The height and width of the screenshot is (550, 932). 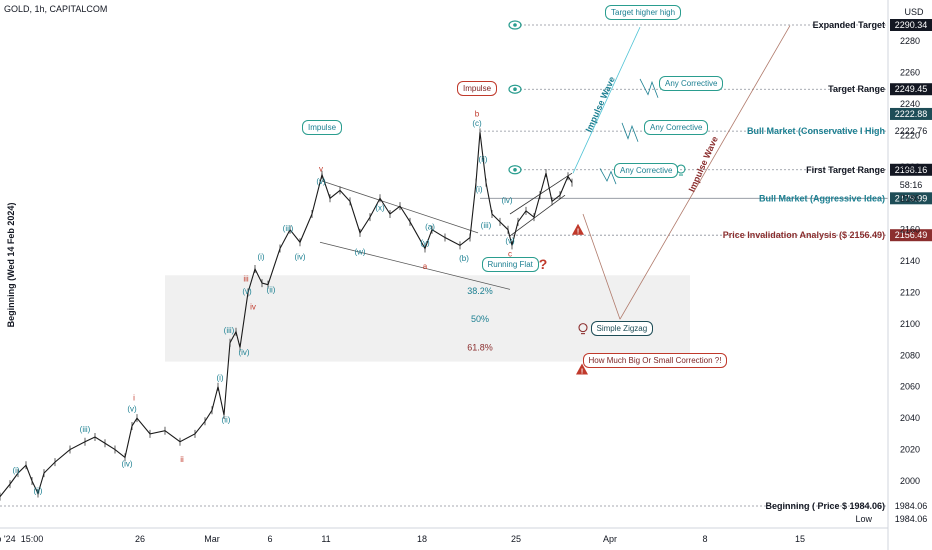 I want to click on x-tick-label: 26, so click(x=140, y=539).